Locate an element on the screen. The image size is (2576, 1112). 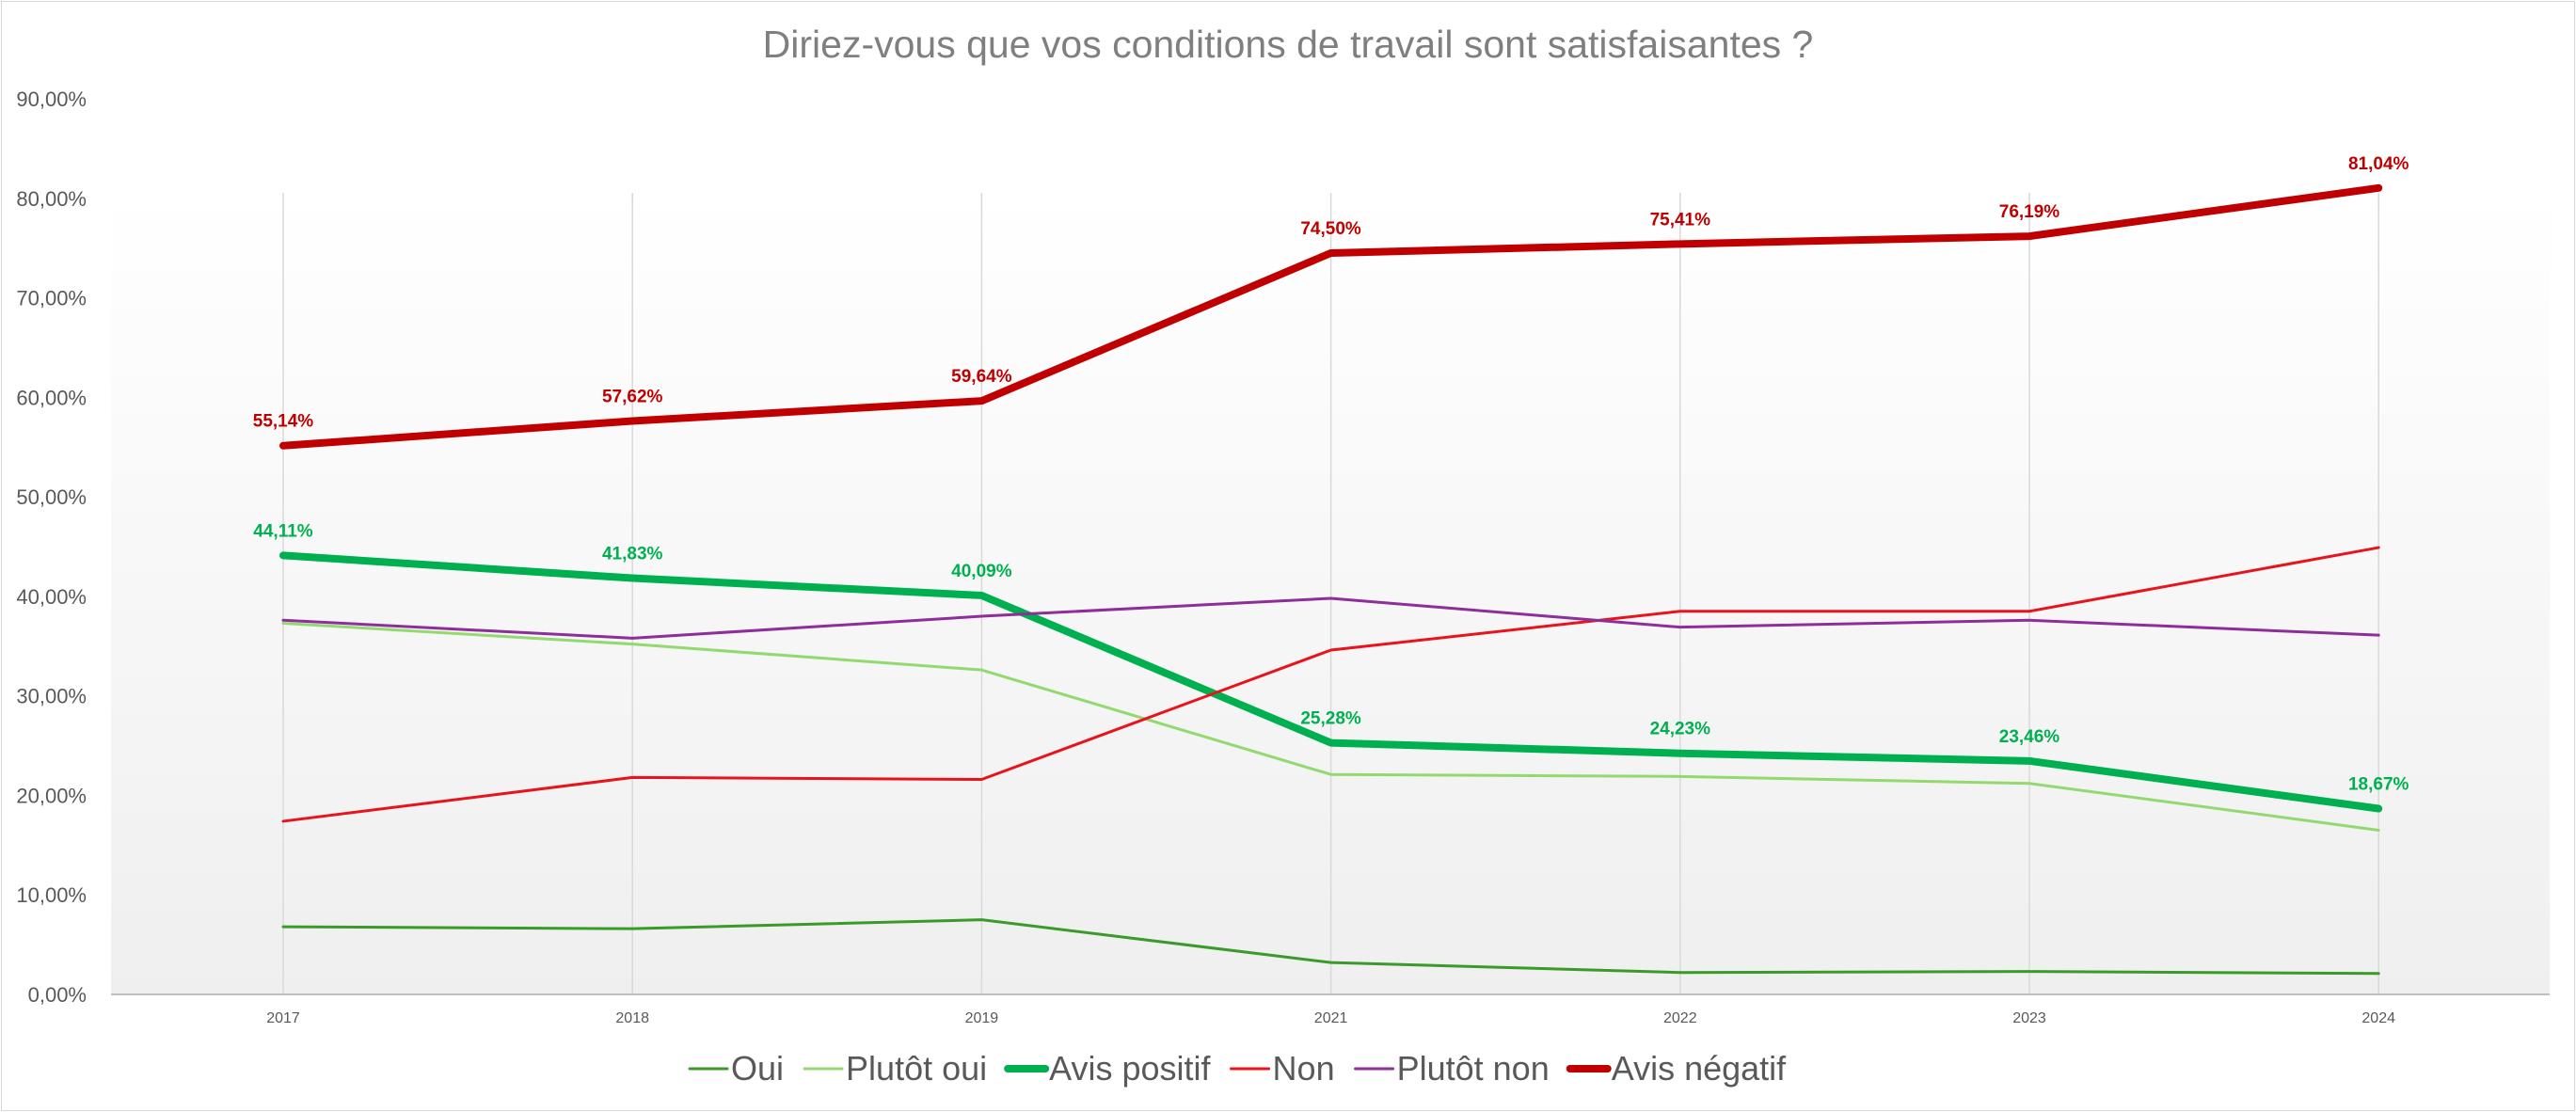
data-label: 44,11% is located at coordinates (282, 531).